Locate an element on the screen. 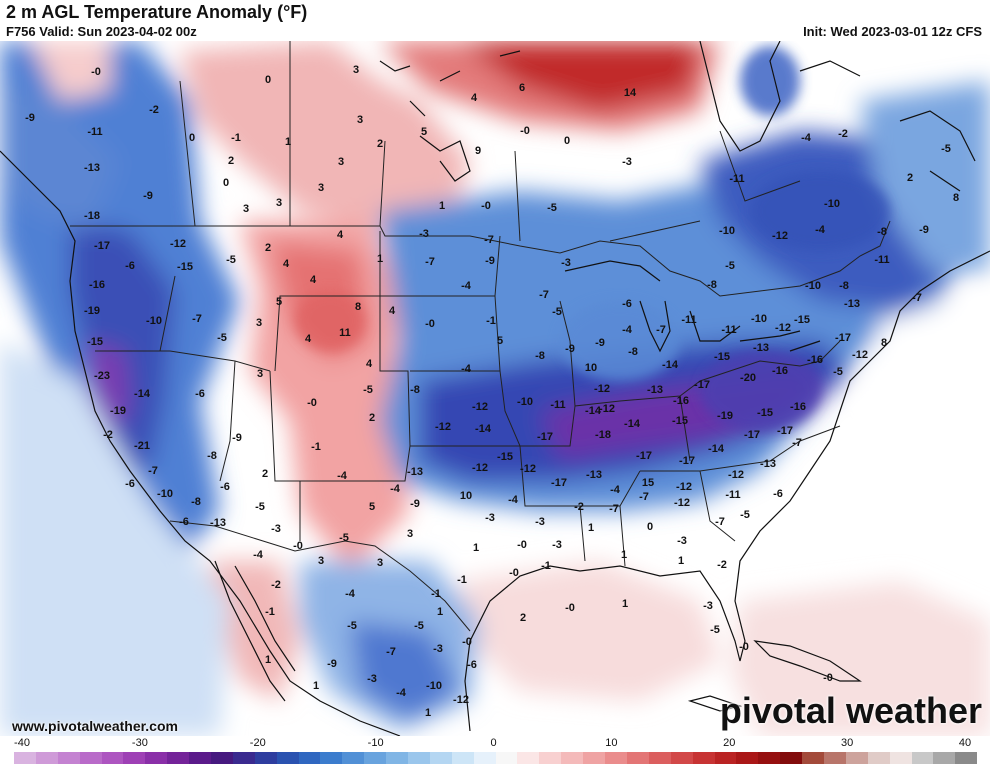  colorbar-tick-label: 10 is located at coordinates (611, 743).